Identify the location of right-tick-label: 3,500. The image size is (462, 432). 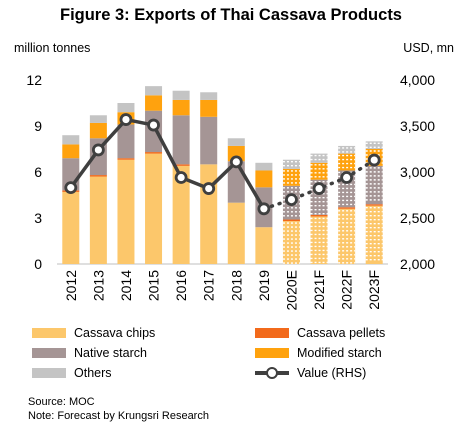
(417, 126).